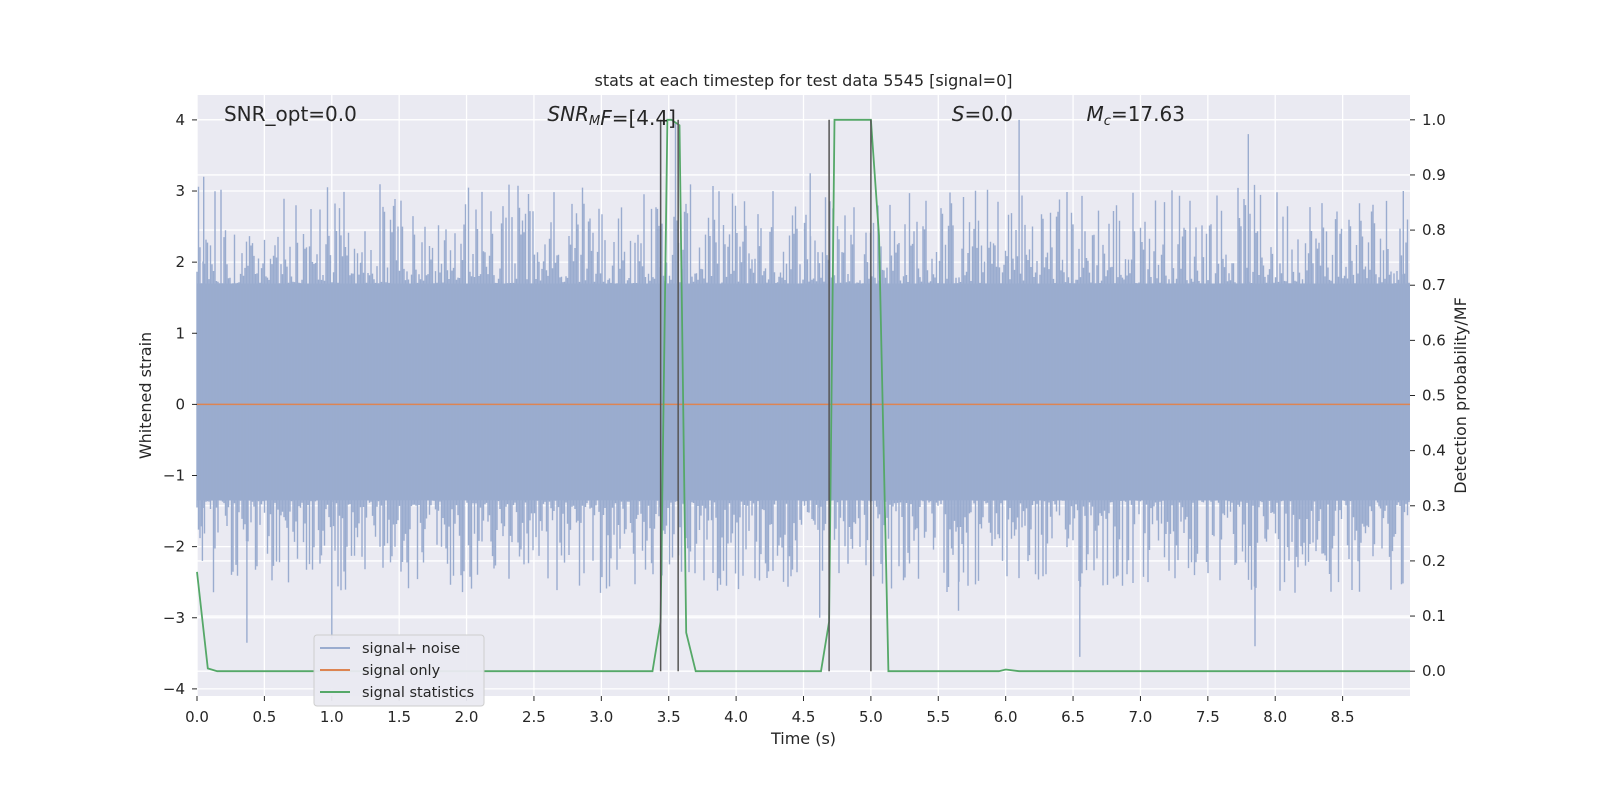  I want to click on y-left-tick-label: −2, so click(174, 547).